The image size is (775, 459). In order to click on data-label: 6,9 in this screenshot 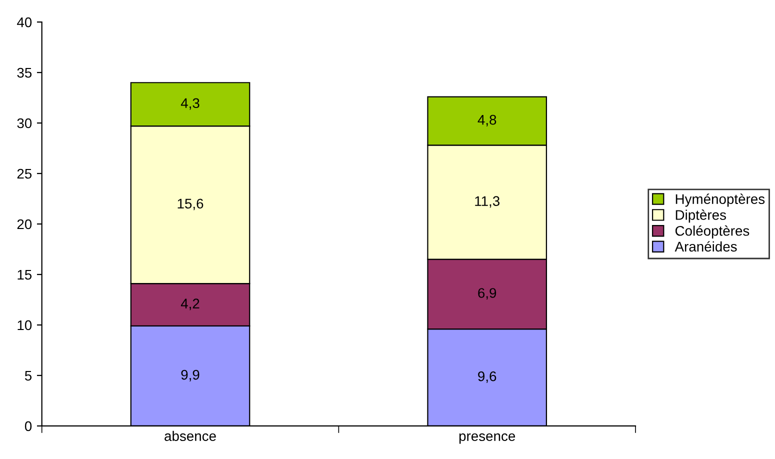, I will do `click(487, 294)`.